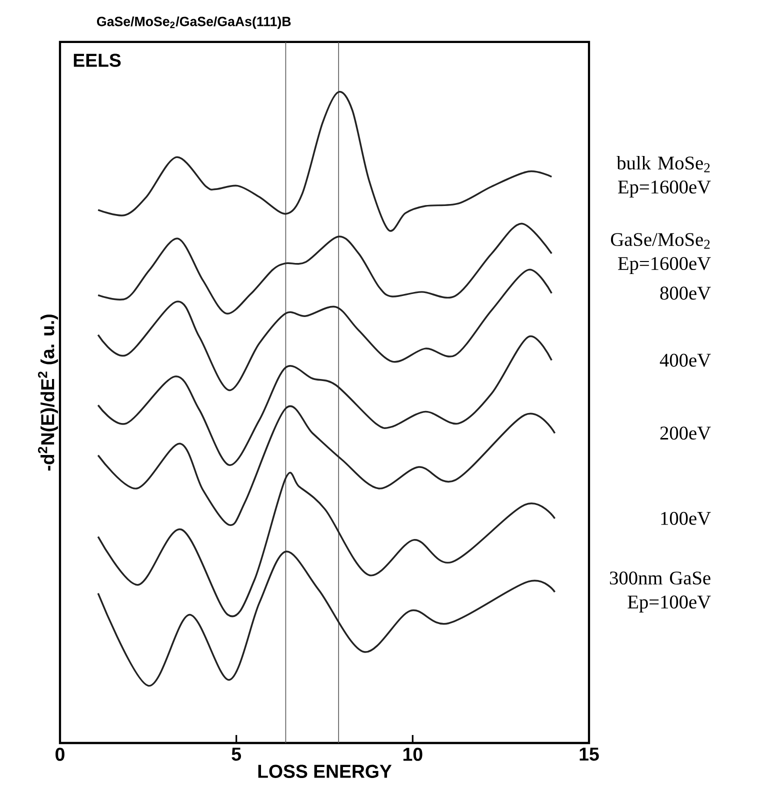  Describe the element at coordinates (193, 22) in the screenshot. I see `chart-title: GaSe/MoSe$_{2}$/GaSe/GaAs(111)B` at that location.